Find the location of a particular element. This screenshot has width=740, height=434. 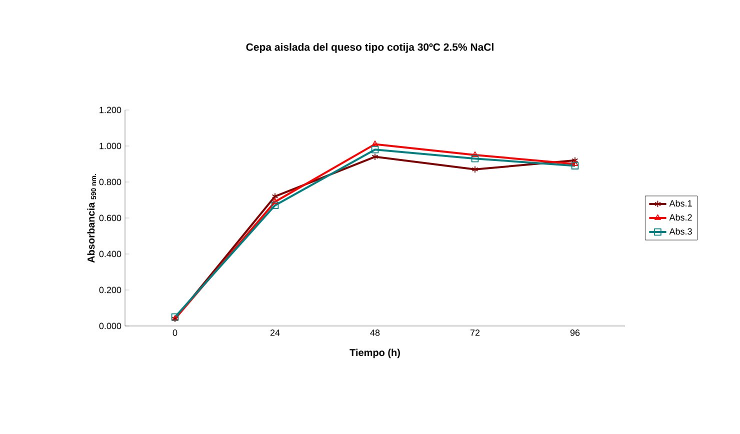

legend-label: Abs.2 is located at coordinates (680, 217).